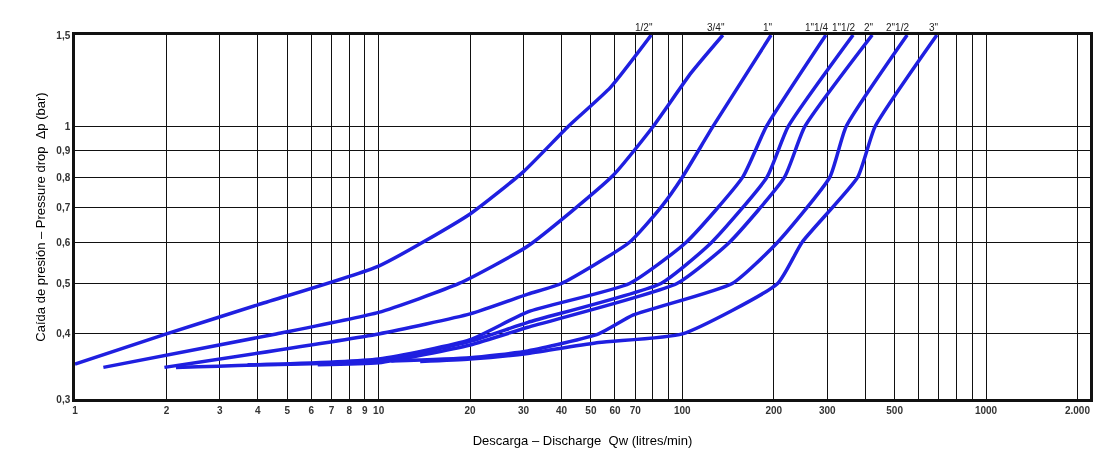 The image size is (1105, 469). I want to click on x-tick-label: 50, so click(591, 410).